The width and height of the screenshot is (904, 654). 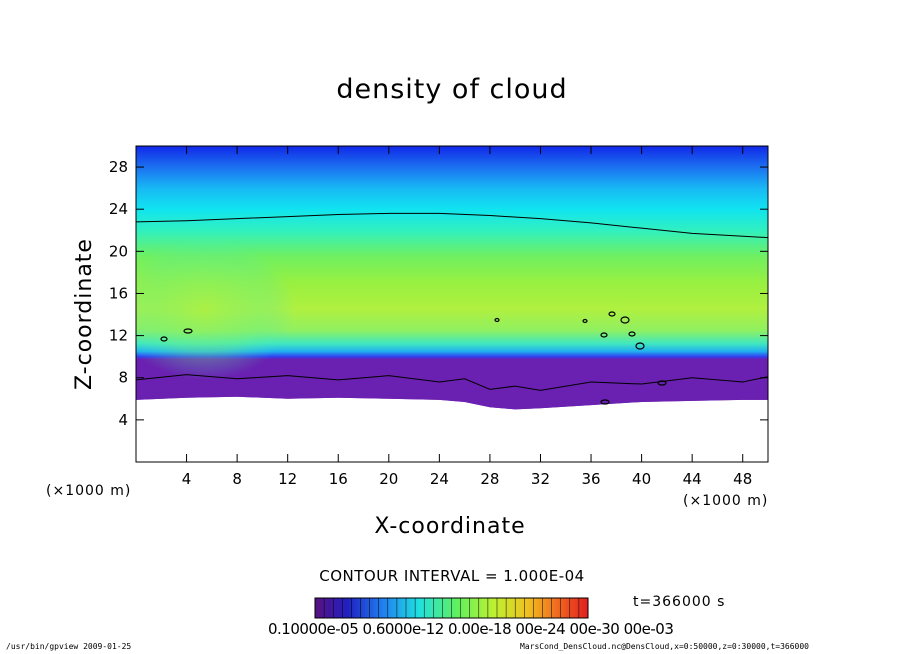 What do you see at coordinates (215, 310) in the screenshot?
I see `swirl-feature` at bounding box center [215, 310].